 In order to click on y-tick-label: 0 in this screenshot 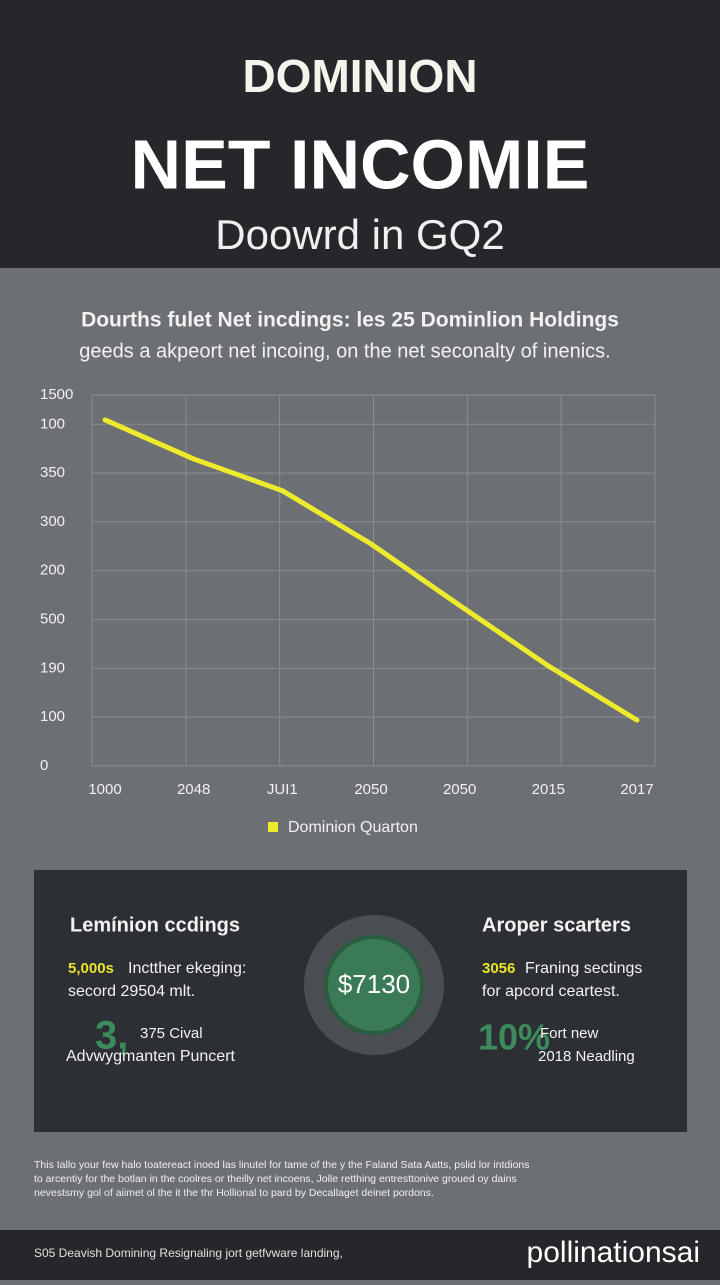, I will do `click(44, 765)`.